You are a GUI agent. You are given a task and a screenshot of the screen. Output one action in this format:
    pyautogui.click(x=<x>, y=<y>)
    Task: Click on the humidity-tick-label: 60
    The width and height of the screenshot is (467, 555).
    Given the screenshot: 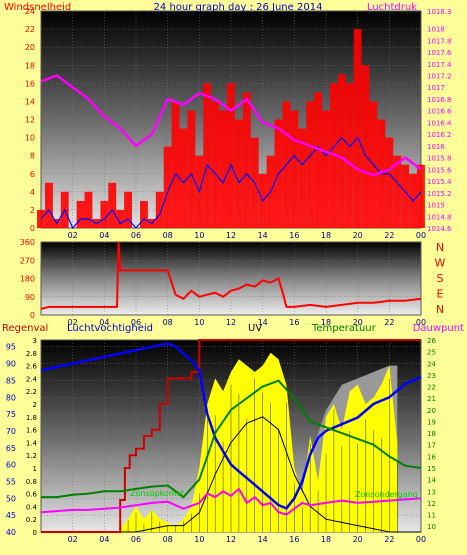 What is the action you would take?
    pyautogui.click(x=11, y=465)
    